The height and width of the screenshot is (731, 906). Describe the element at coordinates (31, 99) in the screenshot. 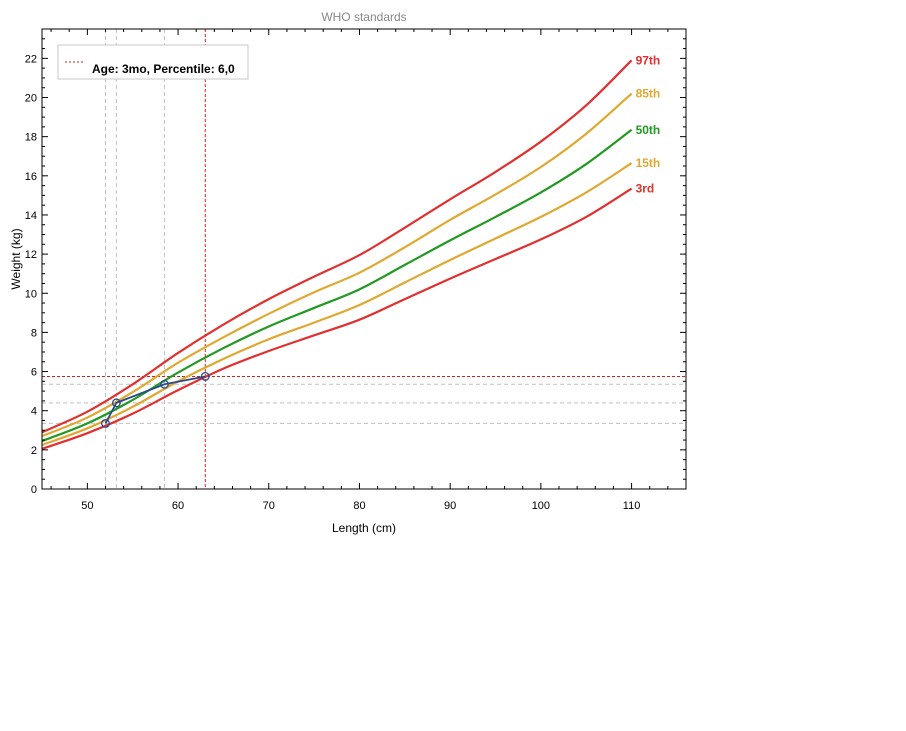

I see `y-tick-label: 20` at that location.